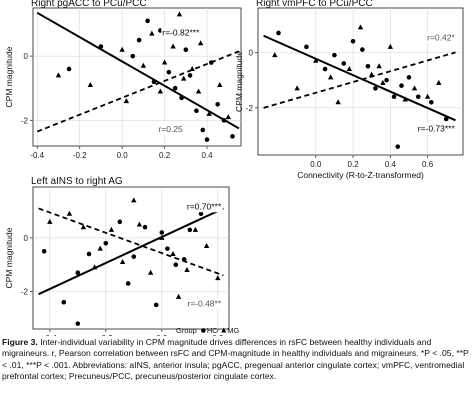 Image resolution: width=474 pixels, height=402 pixels. What do you see at coordinates (131, 242) in the screenshot?
I see `fit-line-mg` at bounding box center [131, 242].